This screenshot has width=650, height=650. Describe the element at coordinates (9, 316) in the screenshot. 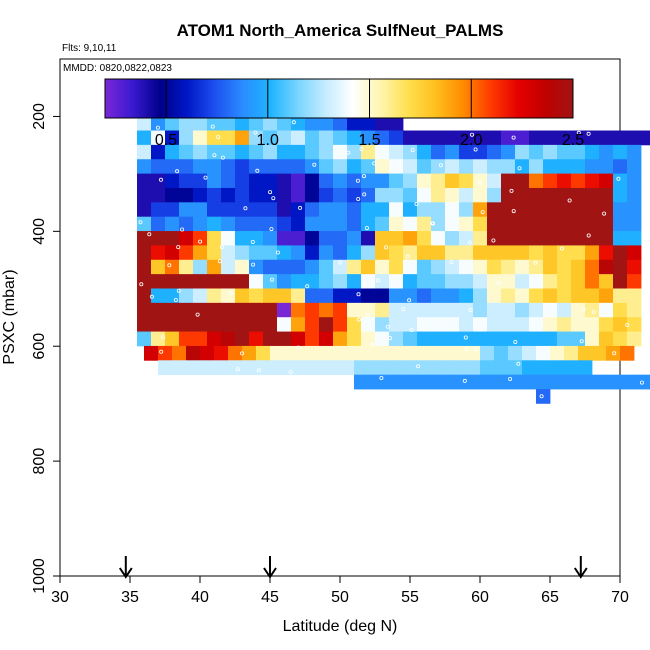

I see `y-axis-label: PSXC (mbar)` at that location.